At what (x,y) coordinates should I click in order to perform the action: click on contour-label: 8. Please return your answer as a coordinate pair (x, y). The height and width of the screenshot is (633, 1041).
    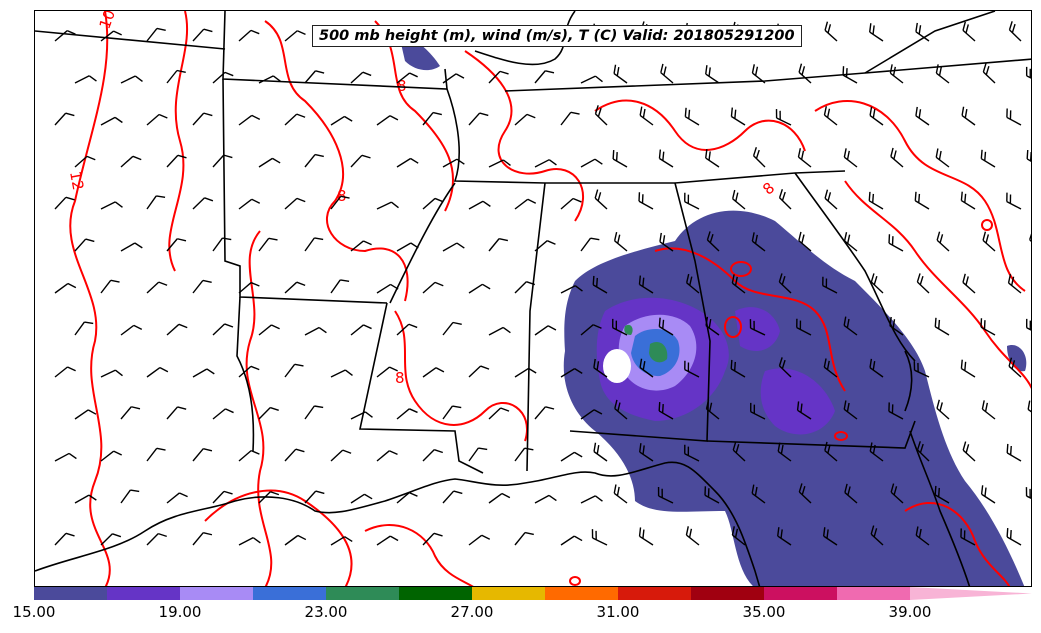
    Looking at the image, I should click on (400, 378).